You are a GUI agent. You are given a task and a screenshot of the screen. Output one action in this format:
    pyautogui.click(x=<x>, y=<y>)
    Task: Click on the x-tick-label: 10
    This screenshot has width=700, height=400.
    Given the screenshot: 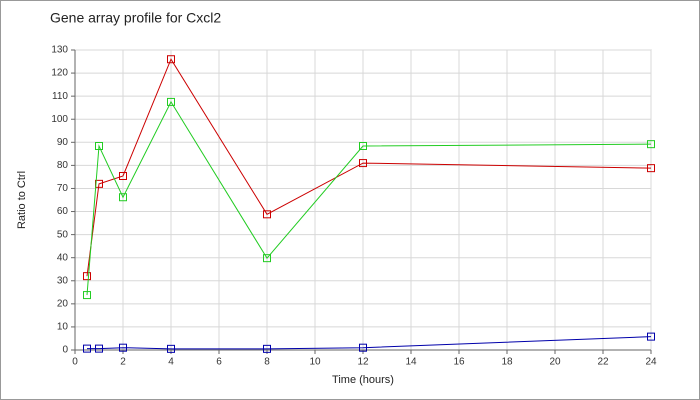 What is the action you would take?
    pyautogui.click(x=315, y=362)
    